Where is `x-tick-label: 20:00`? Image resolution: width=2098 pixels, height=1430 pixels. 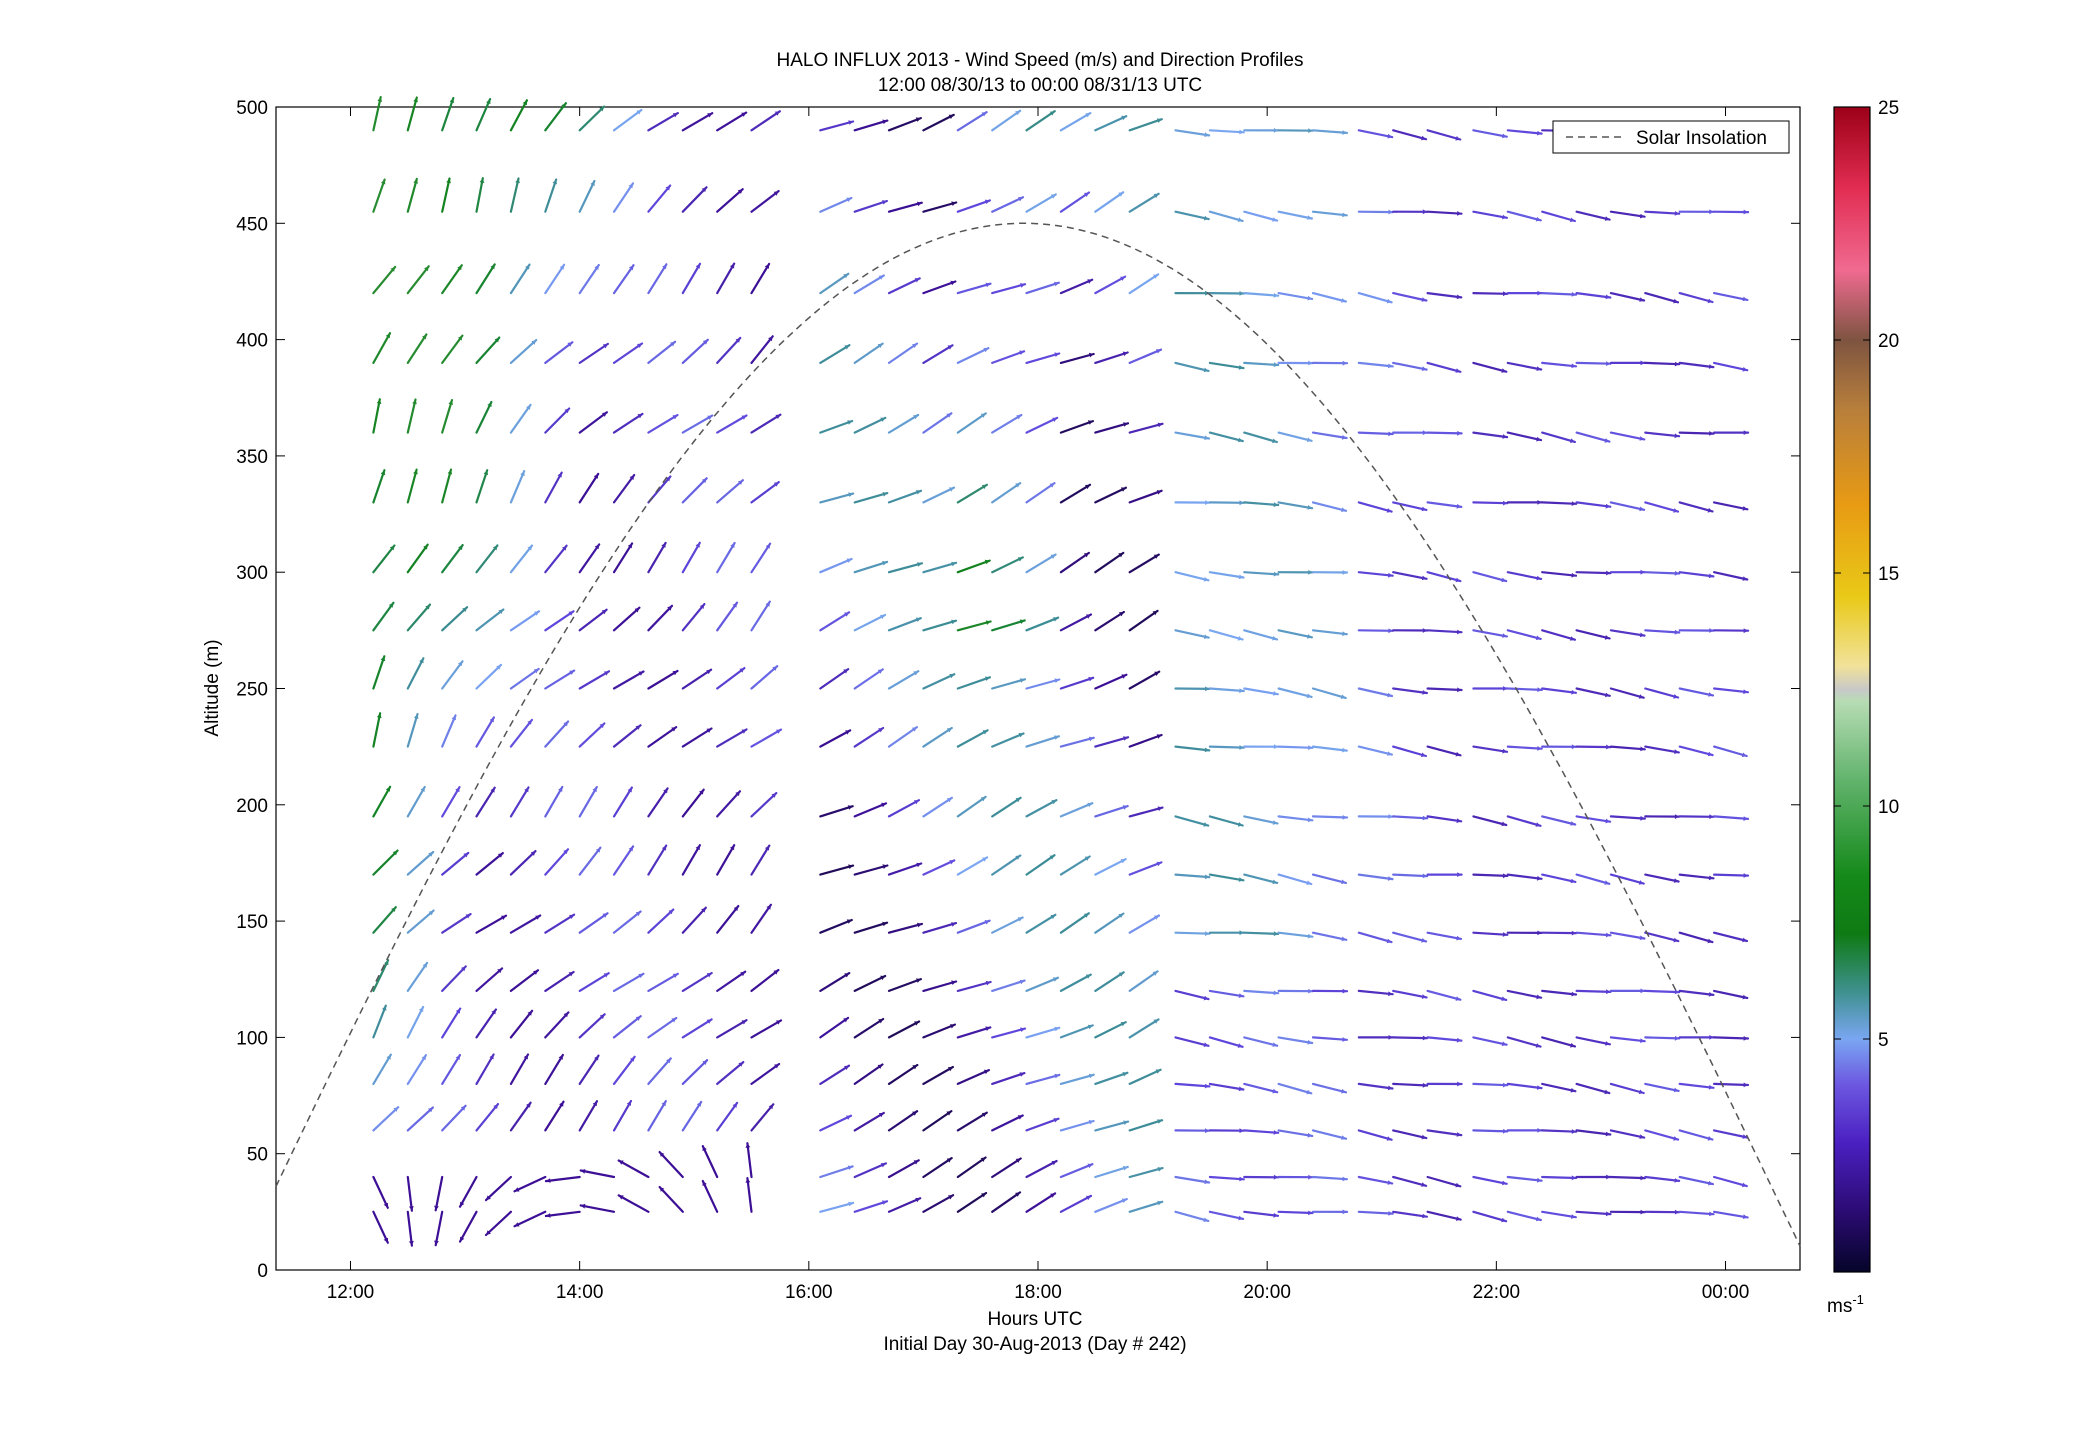
x-tick-label: 20:00 is located at coordinates (1267, 1292).